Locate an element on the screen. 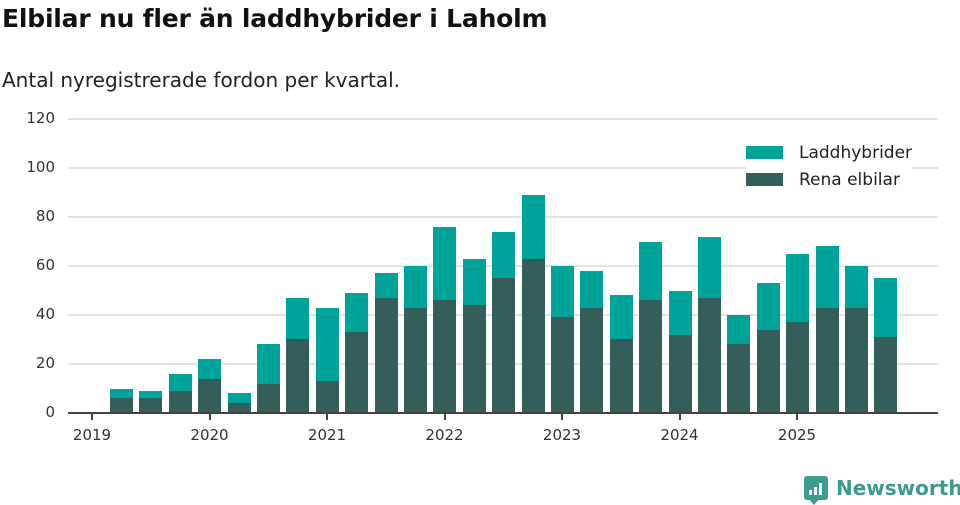 This screenshot has width=960, height=505. x-tick-label: 2020 is located at coordinates (209, 435).